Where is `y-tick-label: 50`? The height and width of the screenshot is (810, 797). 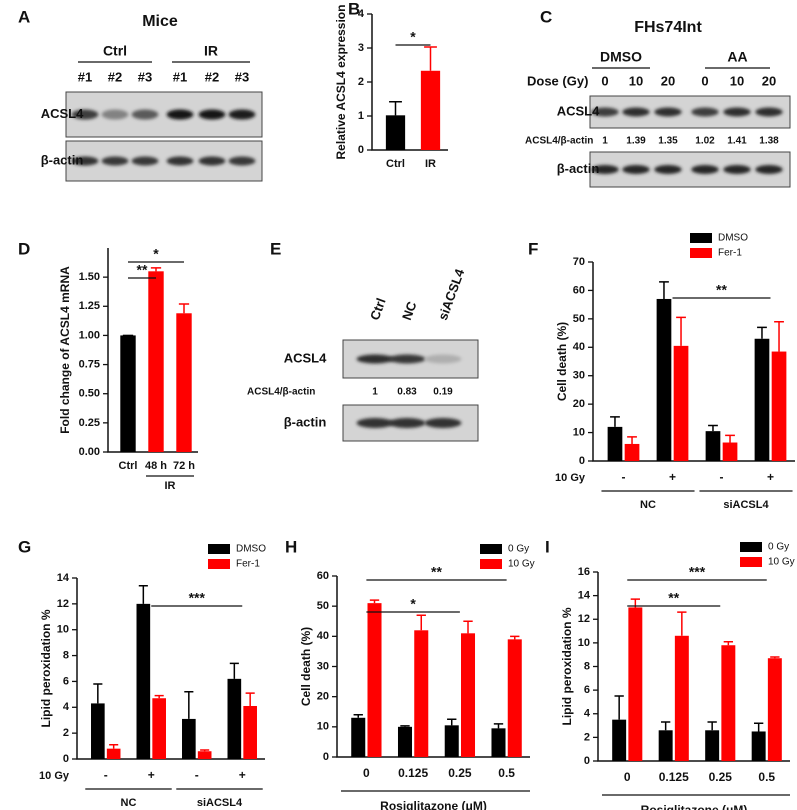 y-tick-label: 50 is located at coordinates (323, 606).